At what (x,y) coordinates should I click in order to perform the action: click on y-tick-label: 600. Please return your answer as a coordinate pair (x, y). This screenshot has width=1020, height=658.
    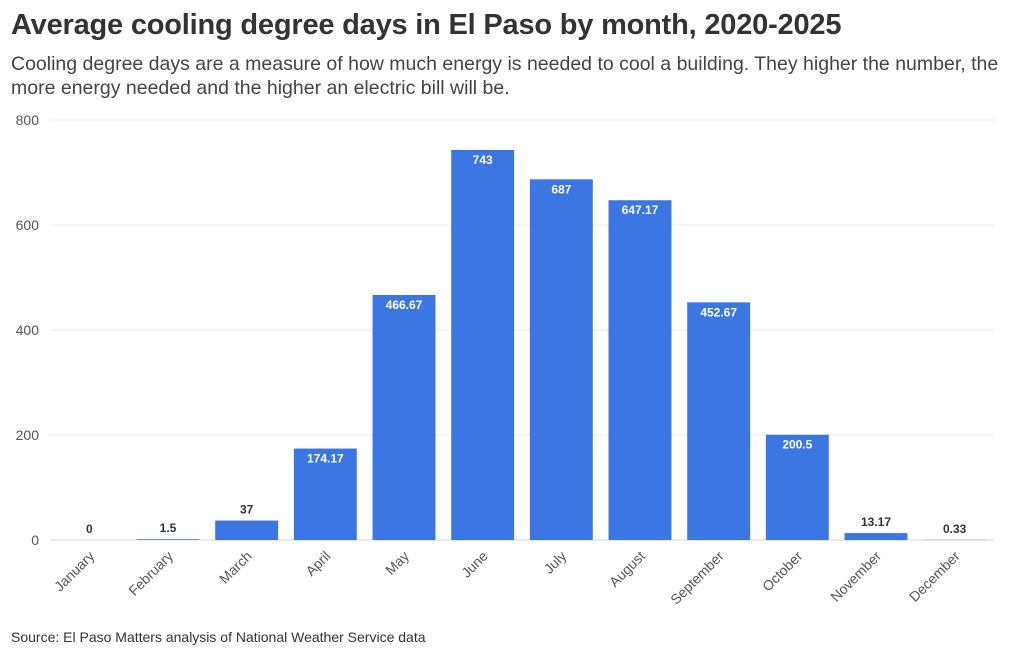
    Looking at the image, I should click on (28, 225).